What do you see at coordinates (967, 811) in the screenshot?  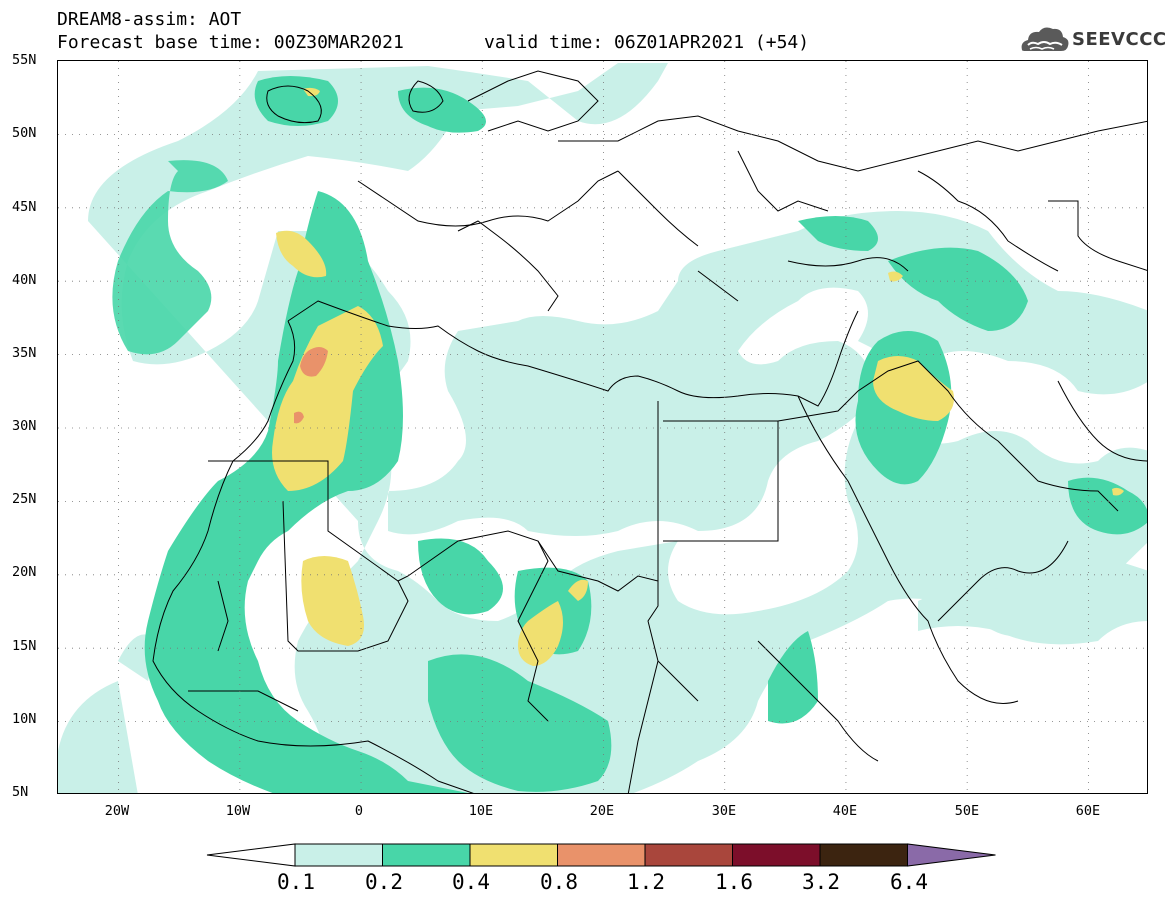 I see `lon-label-50e: 50E` at bounding box center [967, 811].